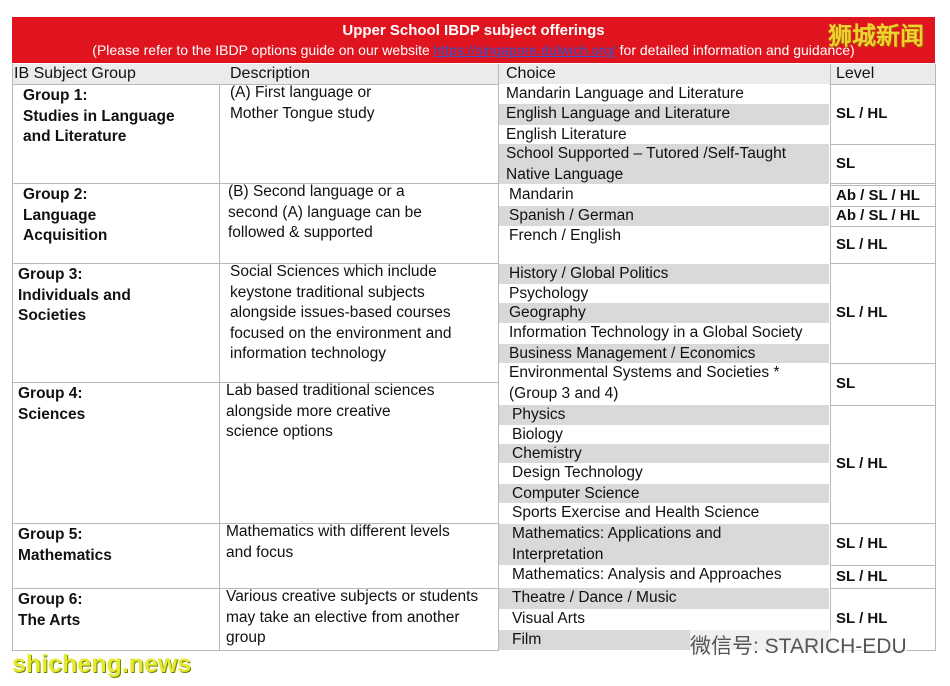 Image resolution: width=950 pixels, height=686 pixels. Describe the element at coordinates (566, 134) in the screenshot. I see `choice: English Literature` at that location.